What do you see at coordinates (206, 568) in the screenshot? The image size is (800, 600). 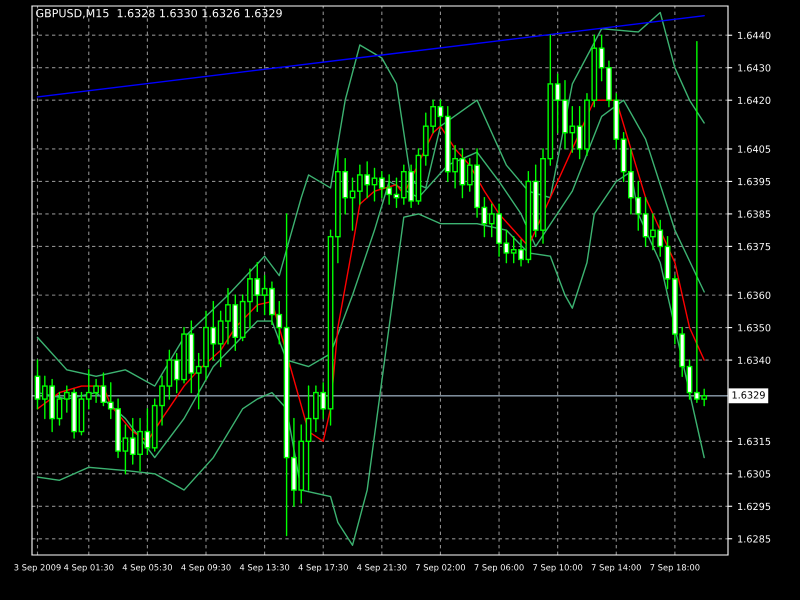 I see `x-tick-label: 4 Sep 09:30` at bounding box center [206, 568].